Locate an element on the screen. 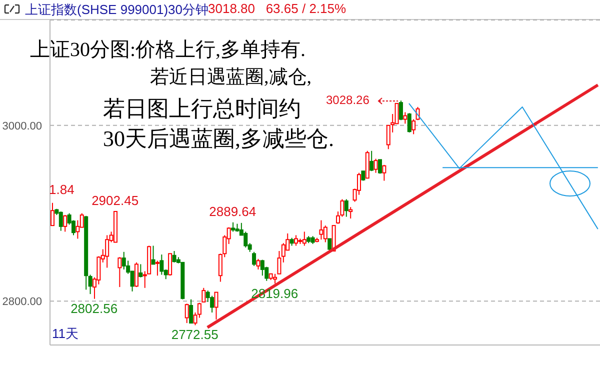  annotation: 1.84 is located at coordinates (61, 189).